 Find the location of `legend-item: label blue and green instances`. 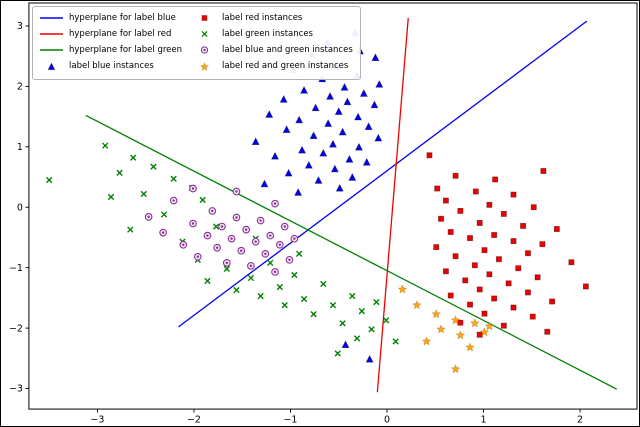

legend-item: label blue and green instances is located at coordinates (272, 50).